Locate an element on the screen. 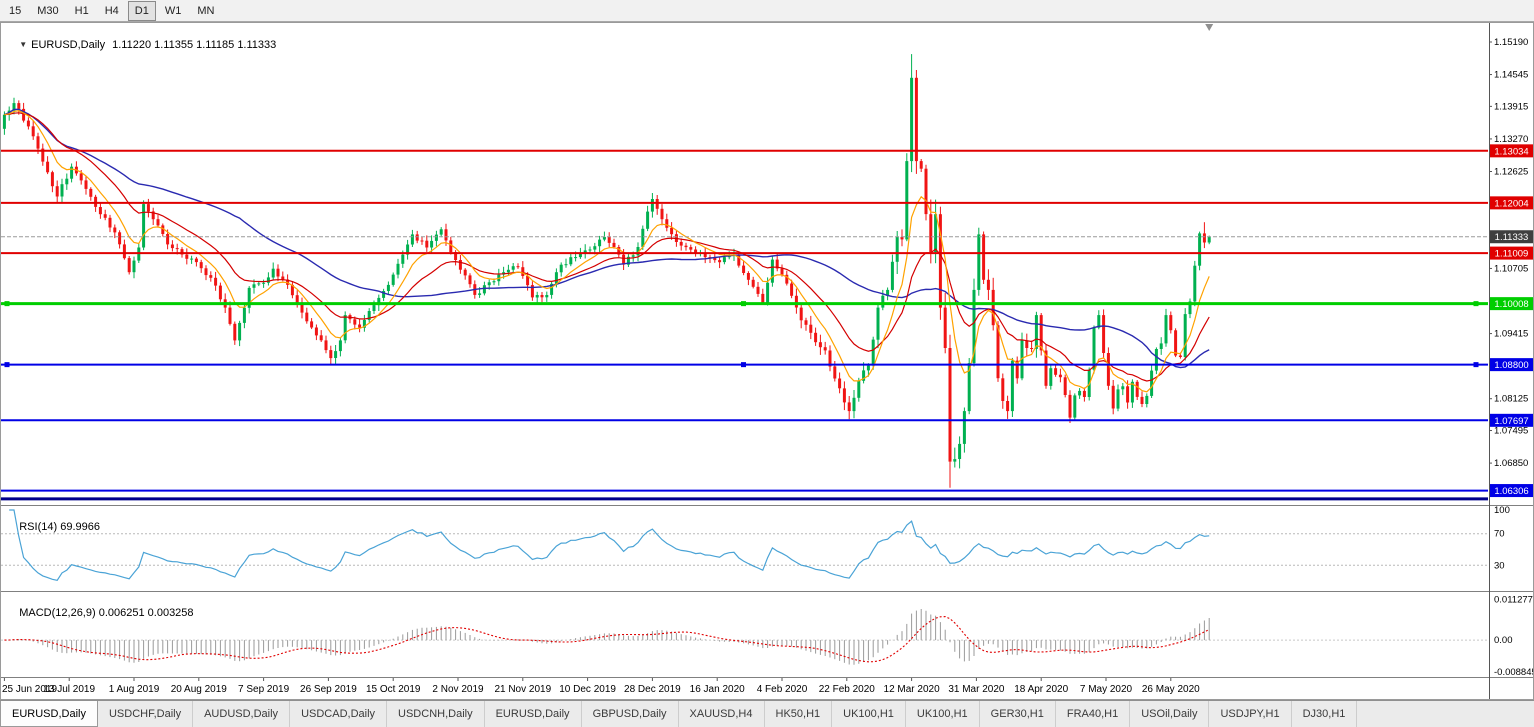 The image size is (1534, 727). svg-text: 21 Nov 2019 is located at coordinates (522, 689).